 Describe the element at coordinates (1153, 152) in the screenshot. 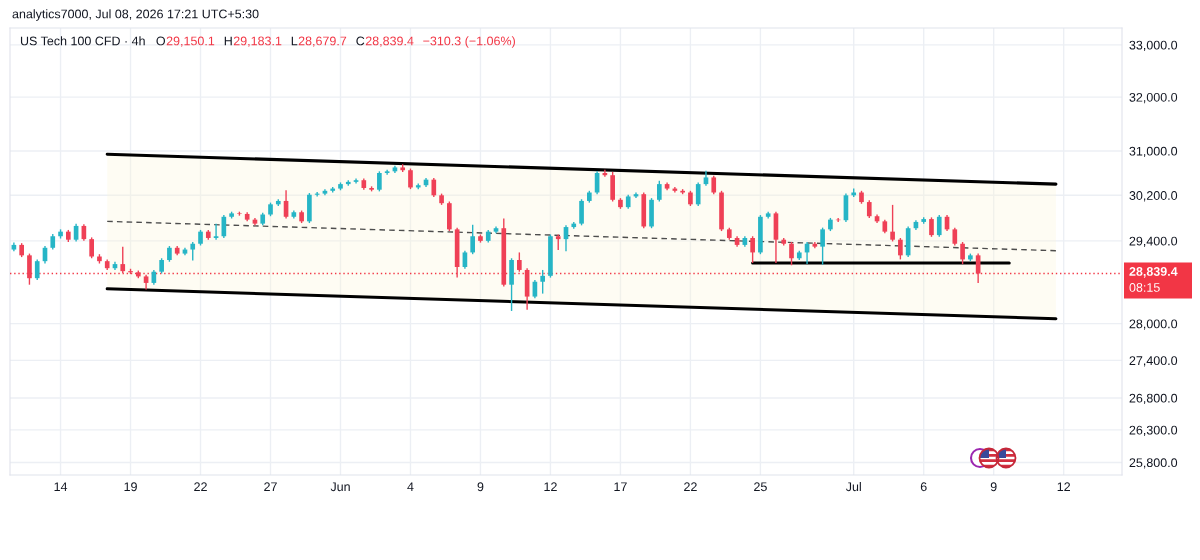

I see `y-tick-label: 31,000.0` at that location.